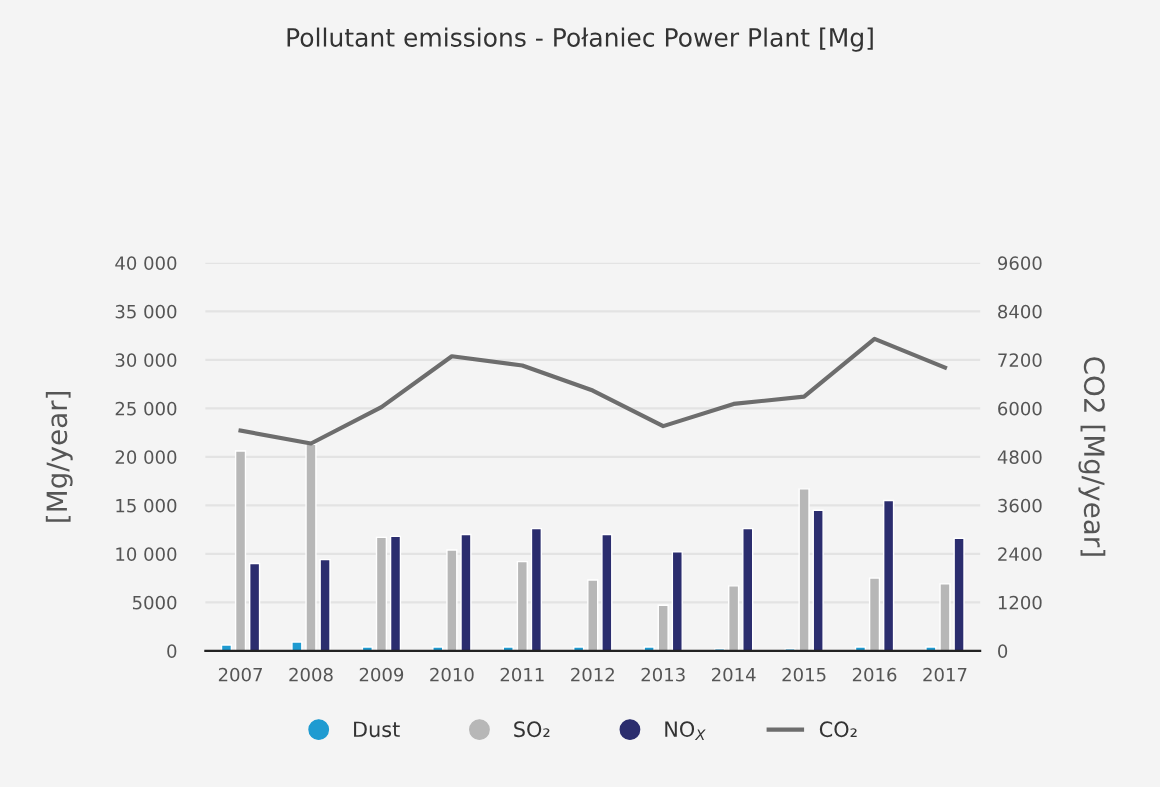 This screenshot has width=1160, height=787. I want to click on y2-tick-label: 0, so click(1003, 651).